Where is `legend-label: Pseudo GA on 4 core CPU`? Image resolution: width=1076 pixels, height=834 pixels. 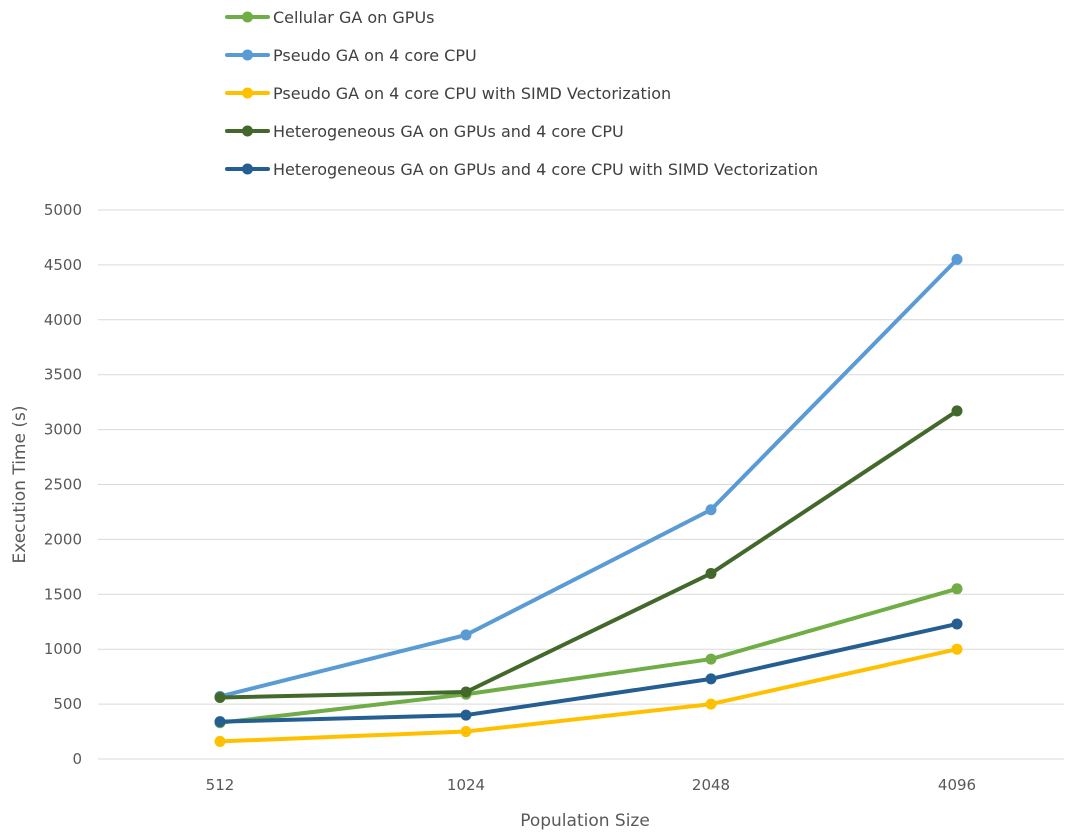
legend-label: Pseudo GA on 4 core CPU is located at coordinates (375, 55).